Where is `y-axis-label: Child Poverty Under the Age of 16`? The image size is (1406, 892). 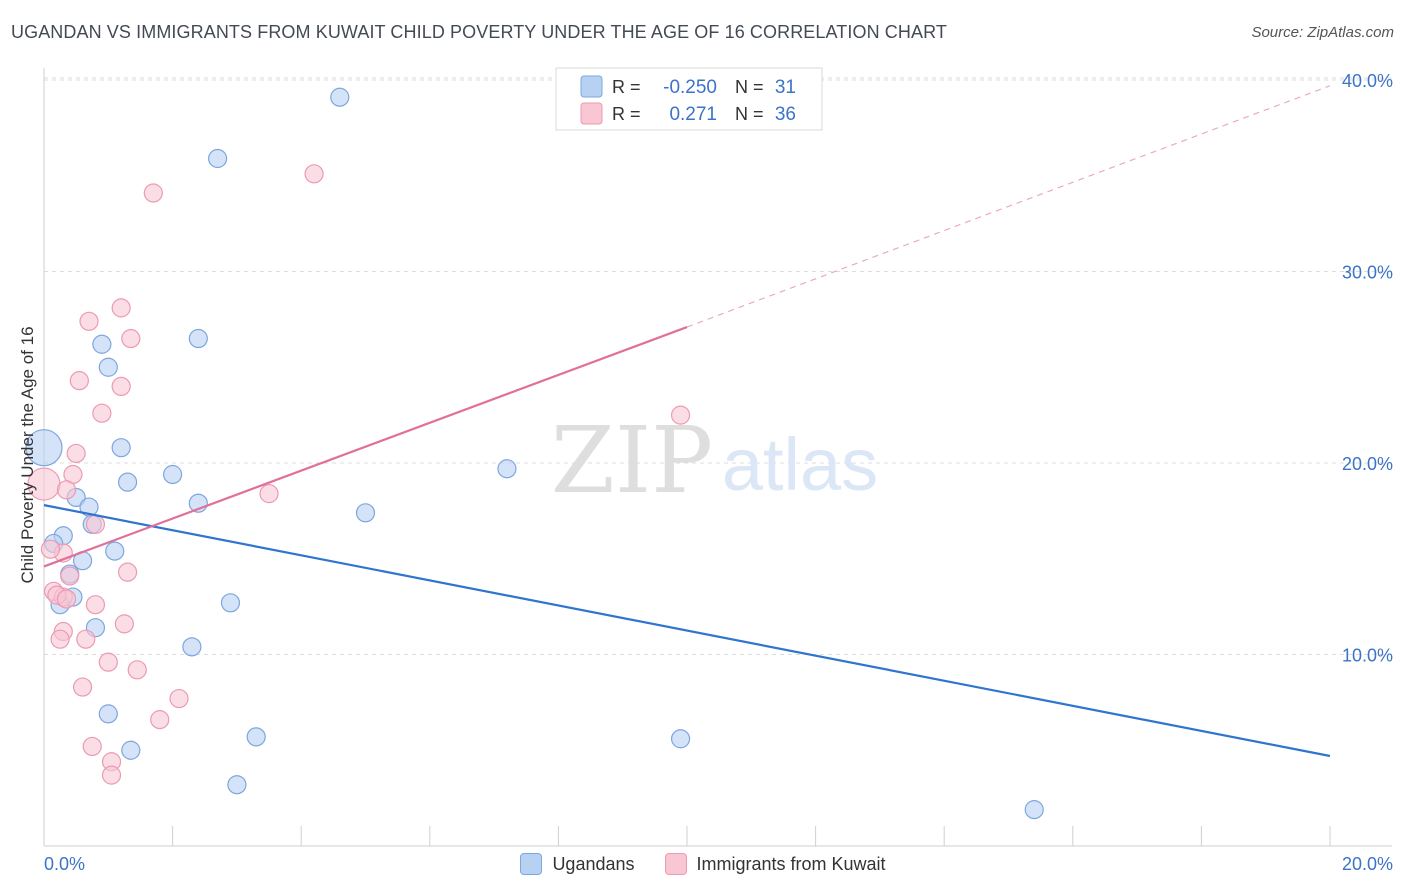 y-axis-label: Child Poverty Under the Age of 16 is located at coordinates (27, 454).